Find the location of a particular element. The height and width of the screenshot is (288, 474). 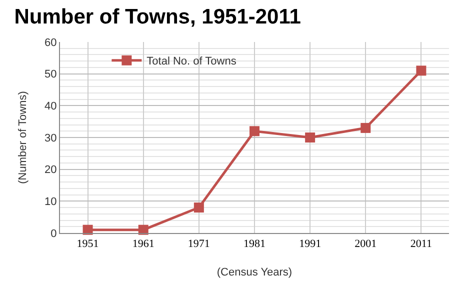

legend-label: Total No. of Towns is located at coordinates (191, 62).